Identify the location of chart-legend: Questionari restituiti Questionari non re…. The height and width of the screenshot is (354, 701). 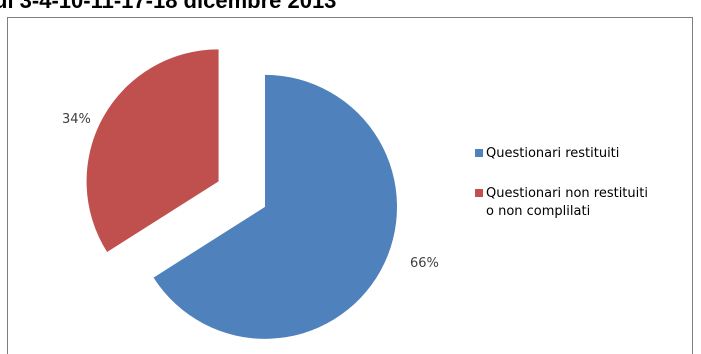
(561, 182).